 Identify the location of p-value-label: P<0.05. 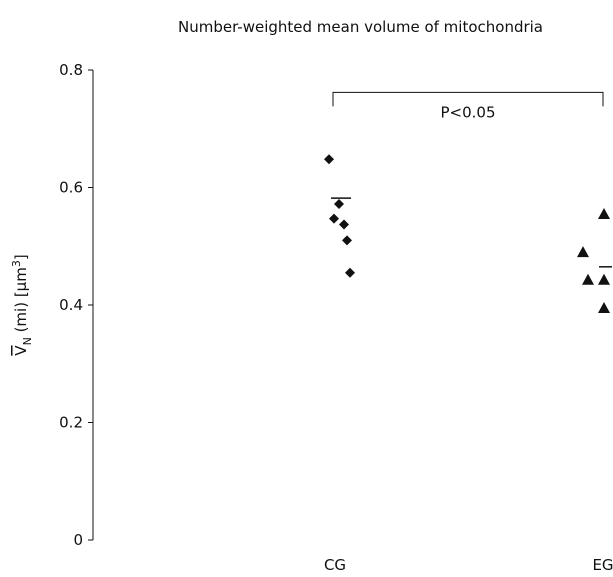
(467, 112).